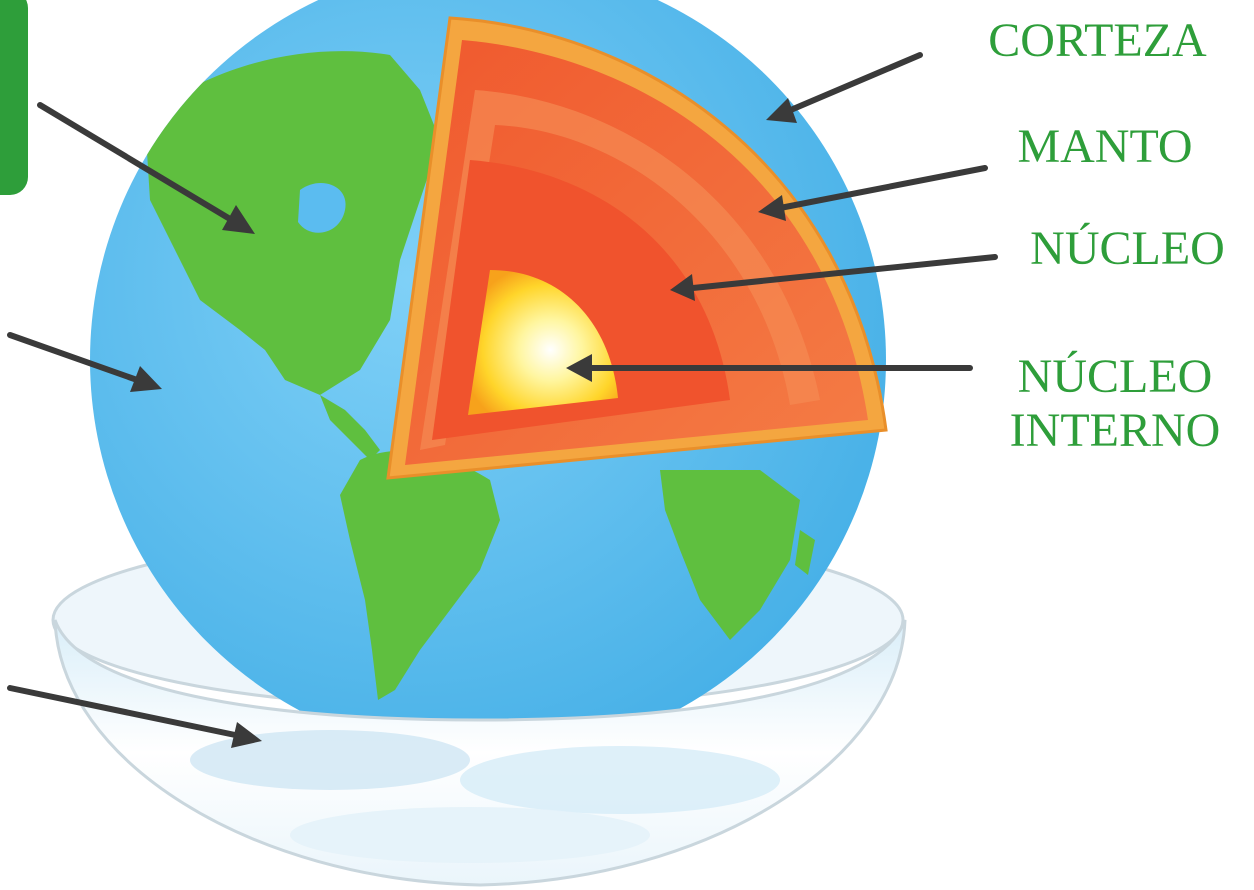  Describe the element at coordinates (844, 87) in the screenshot. I see `arrow-crust` at that location.